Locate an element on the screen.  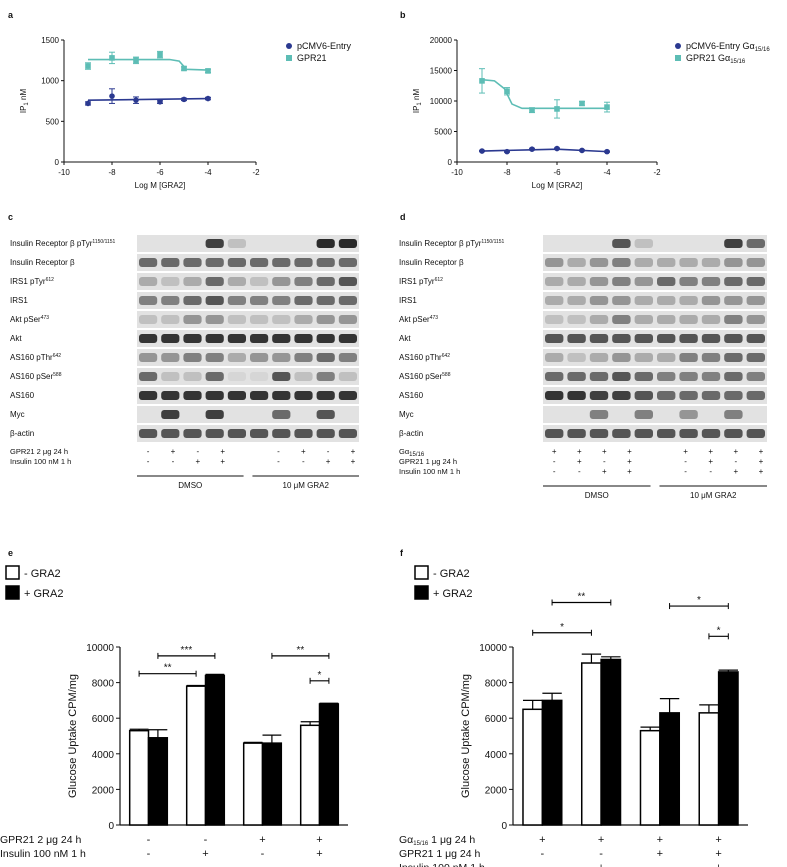
blot-row-label: Insulin Receptor β pTyr1150/1151 is located at coordinates (63, 243).